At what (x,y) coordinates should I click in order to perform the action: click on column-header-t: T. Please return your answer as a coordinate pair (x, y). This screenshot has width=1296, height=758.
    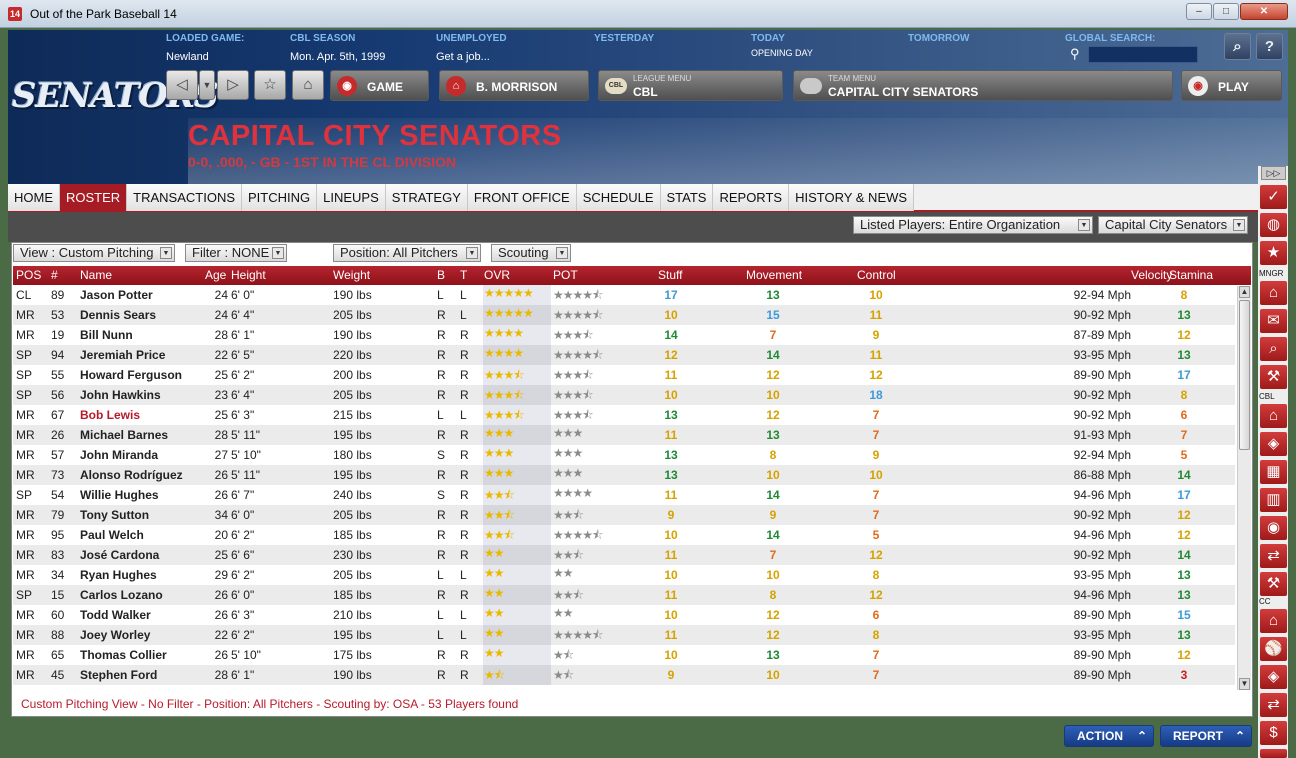
    Looking at the image, I should click on (464, 275).